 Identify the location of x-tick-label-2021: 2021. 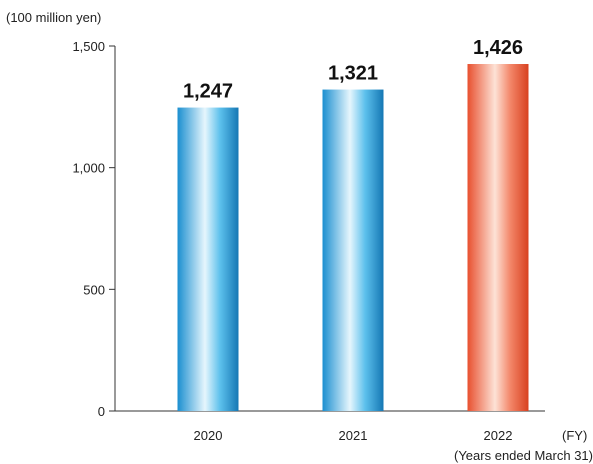
(353, 435).